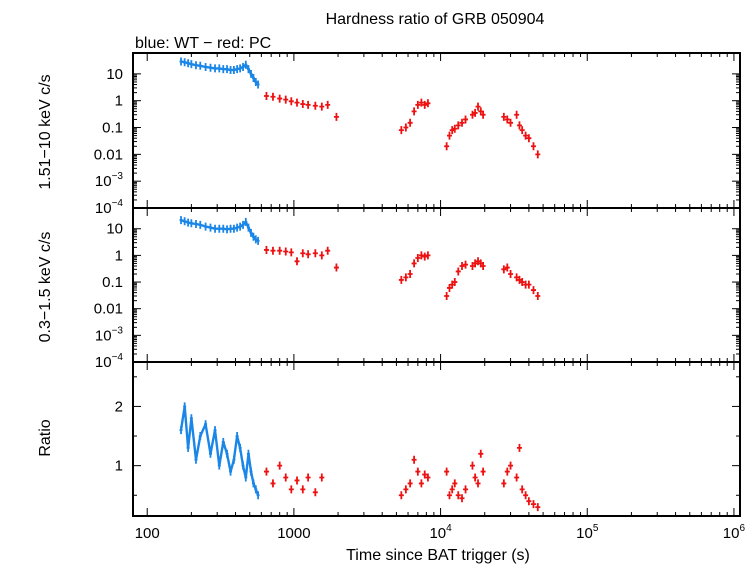 The width and height of the screenshot is (755, 566). I want to click on y-tick-label-exponent: −4, so click(118, 203).